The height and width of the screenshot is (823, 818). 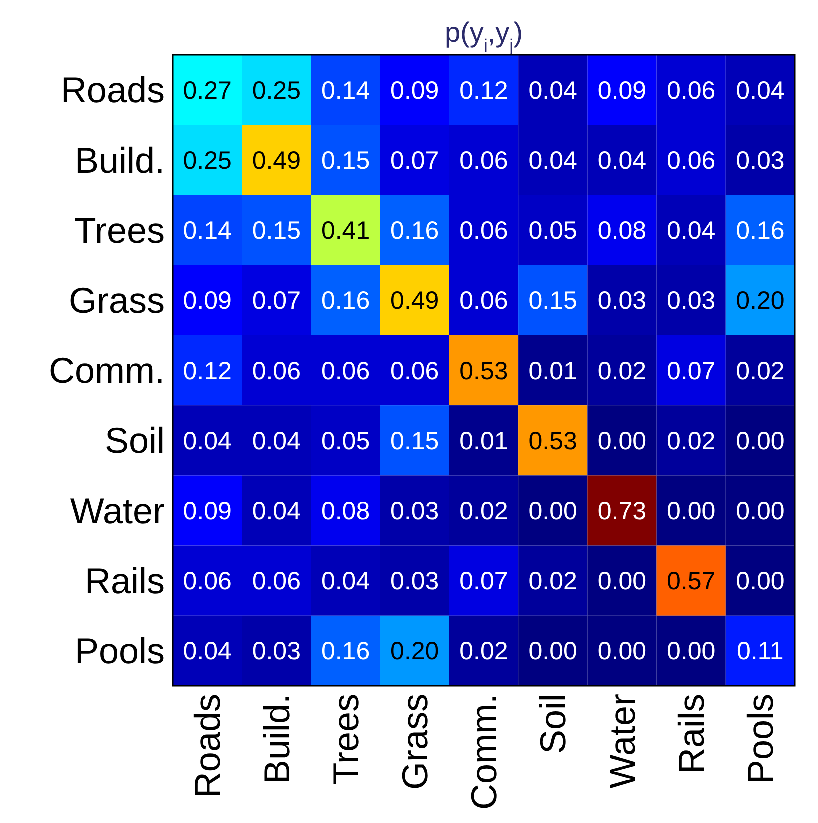 What do you see at coordinates (107, 371) in the screenshot?
I see `y-tick-label: Comm.` at bounding box center [107, 371].